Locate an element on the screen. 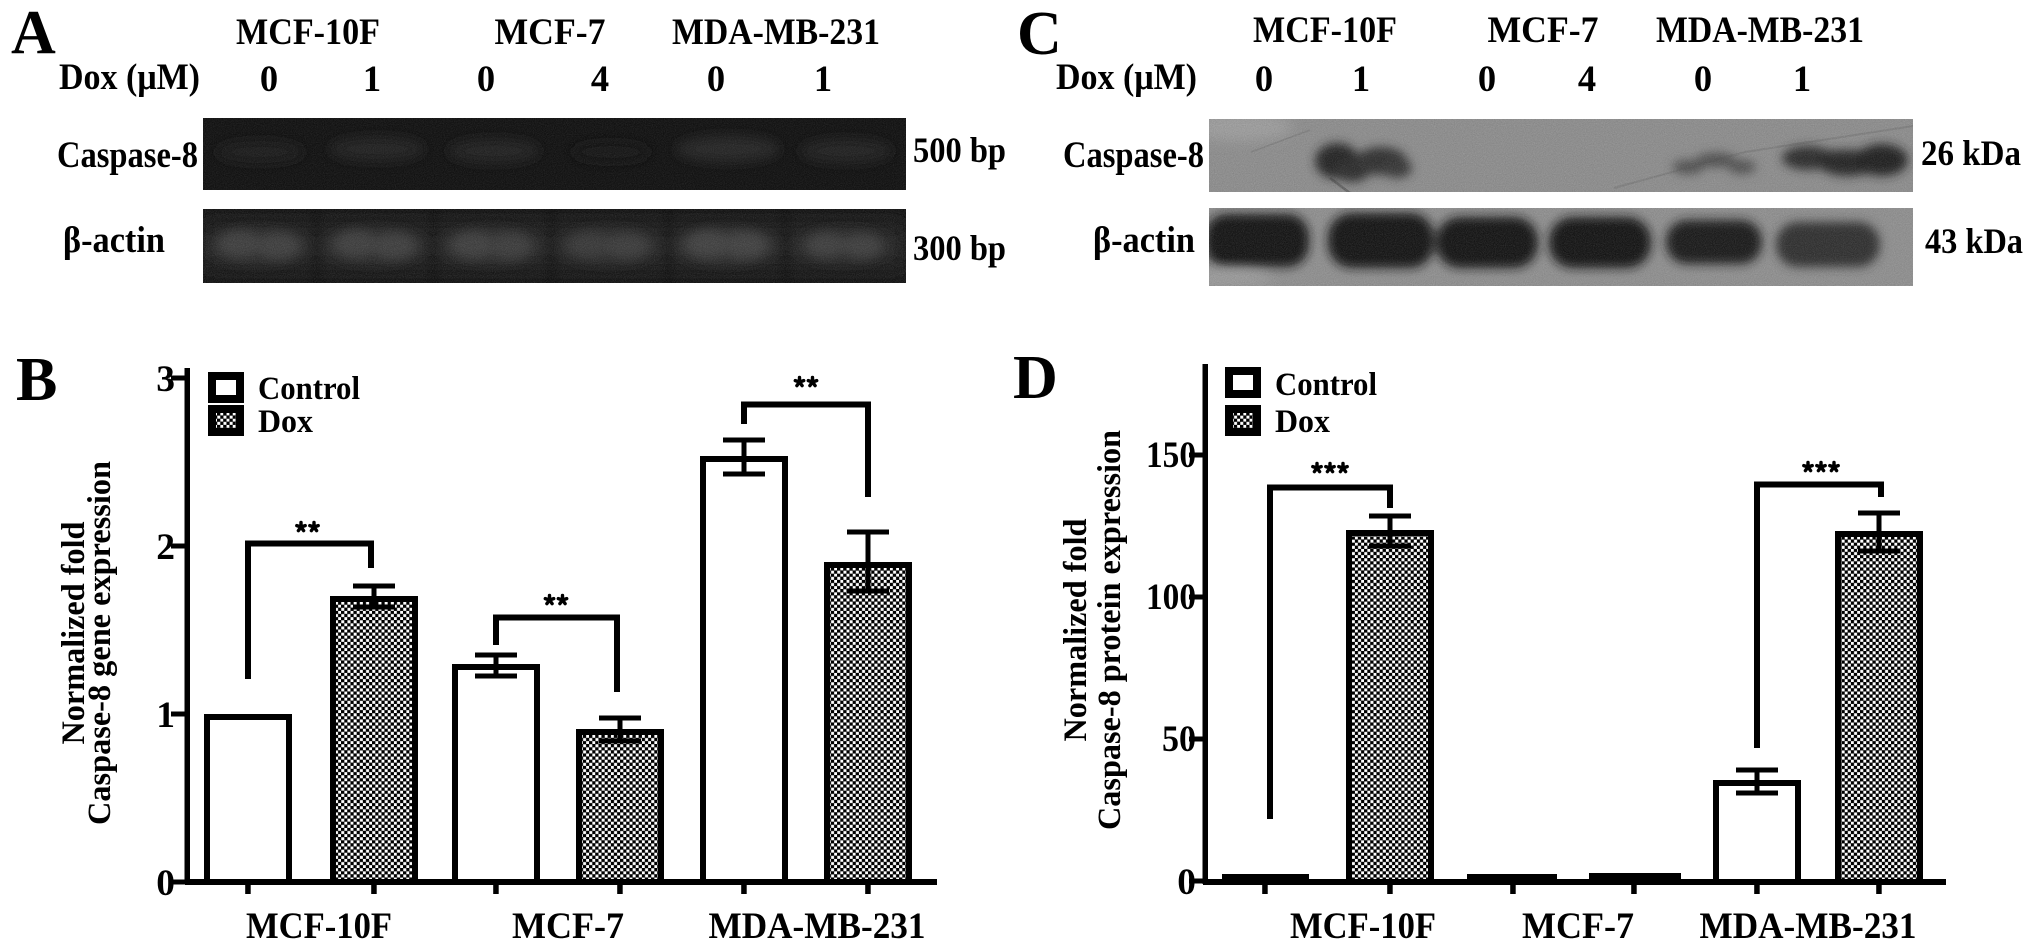 This screenshot has width=2031, height=951. svg-text: Caspase-8 gene expression is located at coordinates (100, 643).